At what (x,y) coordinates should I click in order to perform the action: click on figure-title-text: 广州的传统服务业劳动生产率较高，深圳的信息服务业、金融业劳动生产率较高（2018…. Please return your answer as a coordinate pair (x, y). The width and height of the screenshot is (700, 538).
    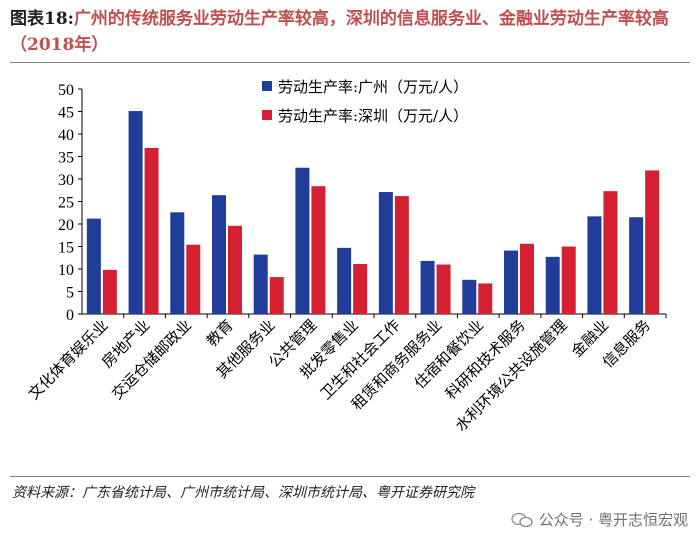
    Looking at the image, I should click on (339, 32).